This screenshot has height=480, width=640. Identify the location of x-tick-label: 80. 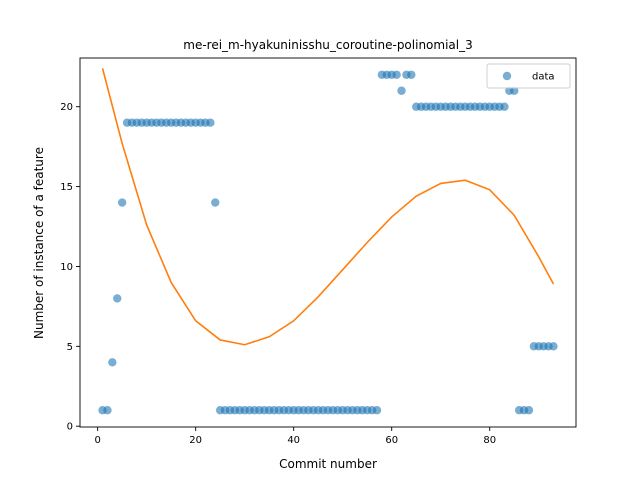
(489, 440).